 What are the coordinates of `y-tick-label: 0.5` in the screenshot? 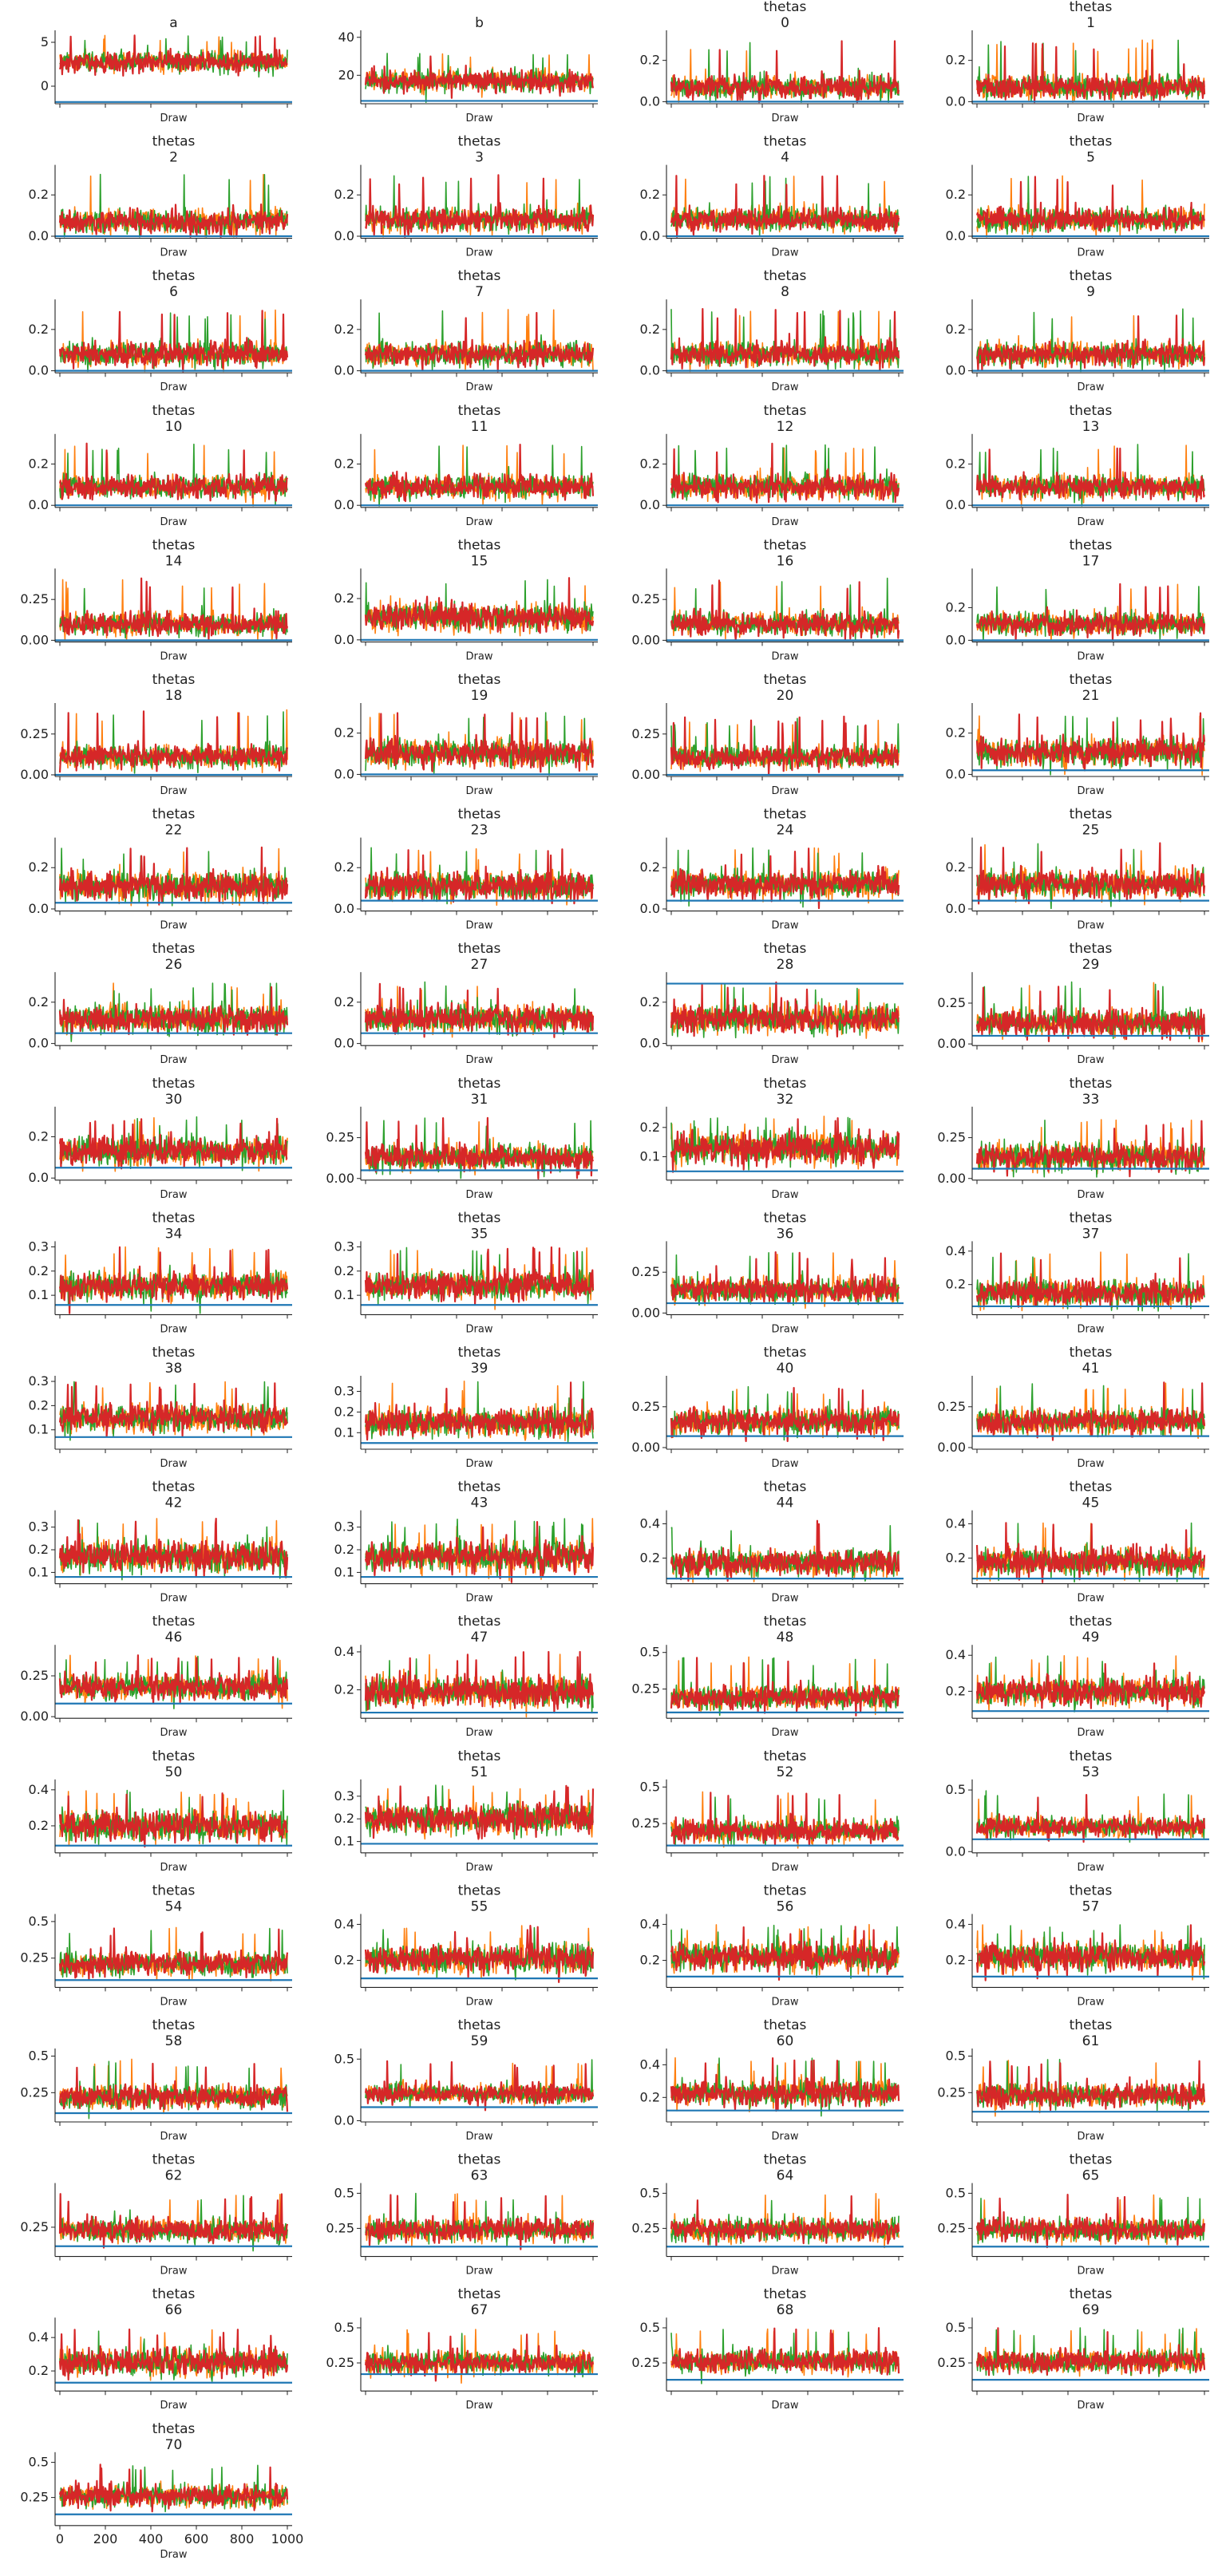 It's located at (650, 2192).